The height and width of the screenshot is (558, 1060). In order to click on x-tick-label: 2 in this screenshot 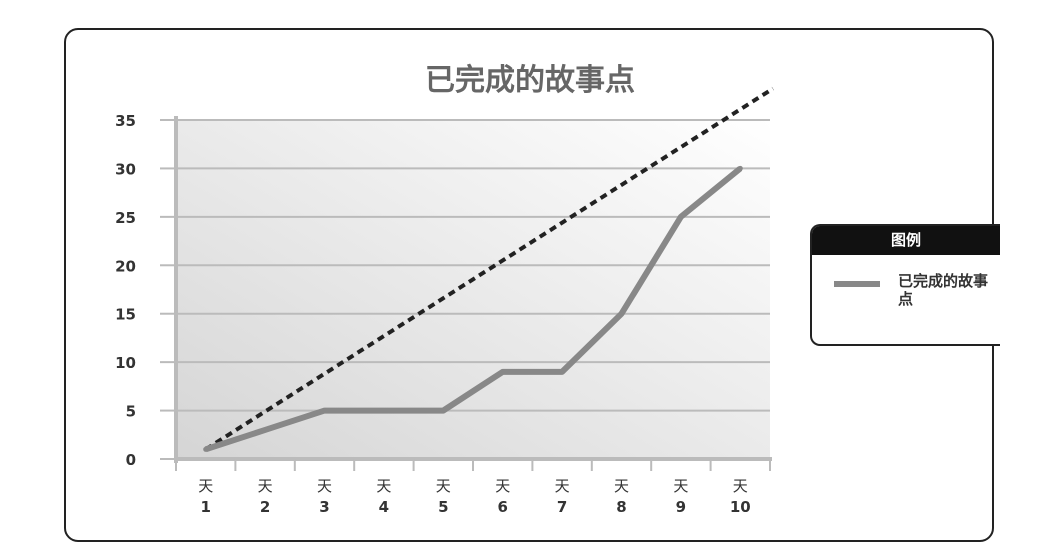, I will do `click(265, 507)`.